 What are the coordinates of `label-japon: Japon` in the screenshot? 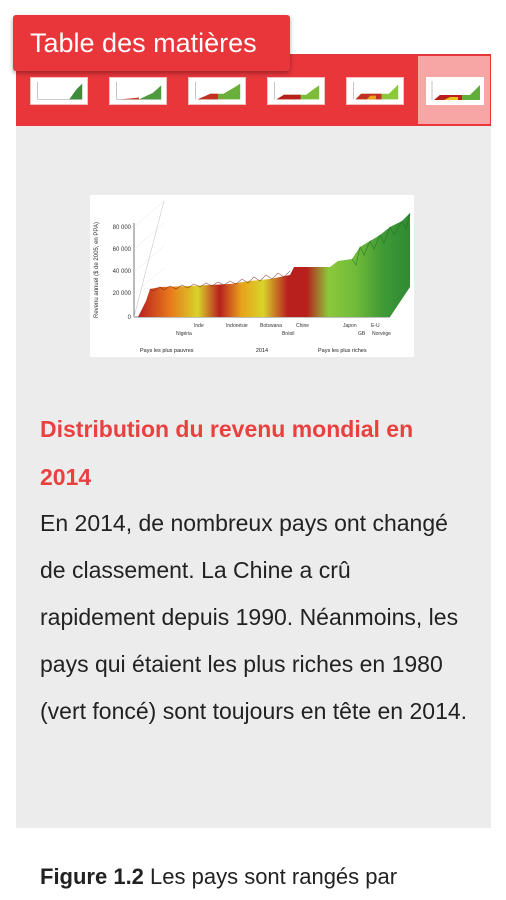 It's located at (350, 326).